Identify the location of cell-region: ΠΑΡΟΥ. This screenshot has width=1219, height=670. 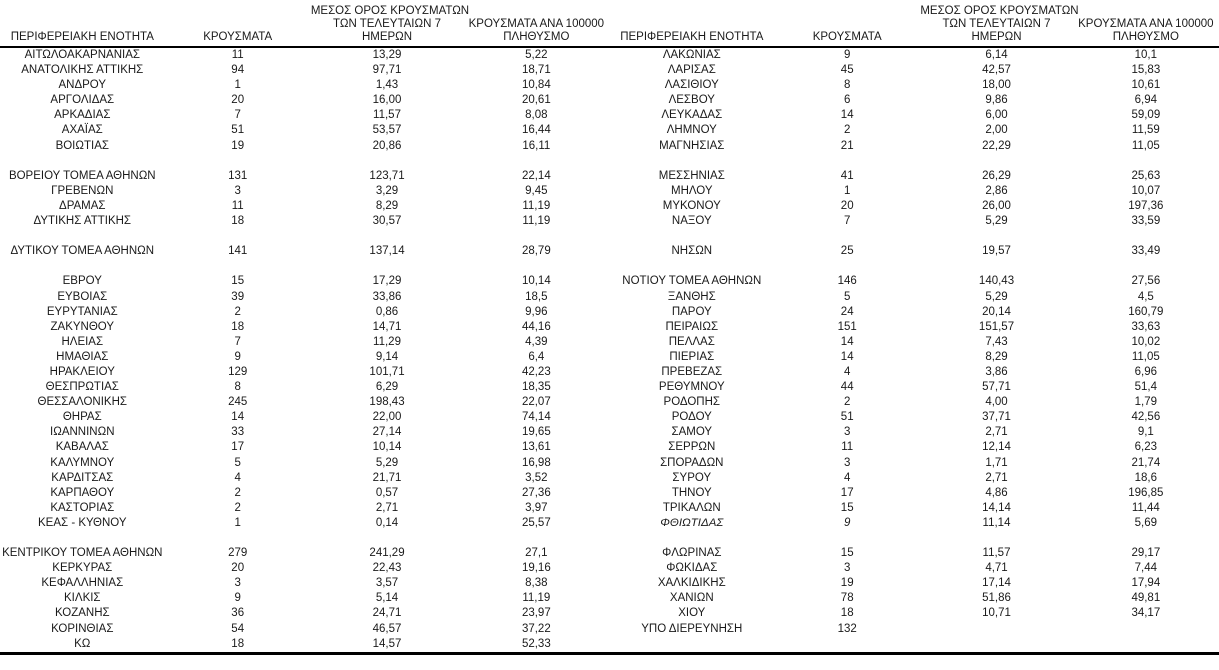
(691, 311).